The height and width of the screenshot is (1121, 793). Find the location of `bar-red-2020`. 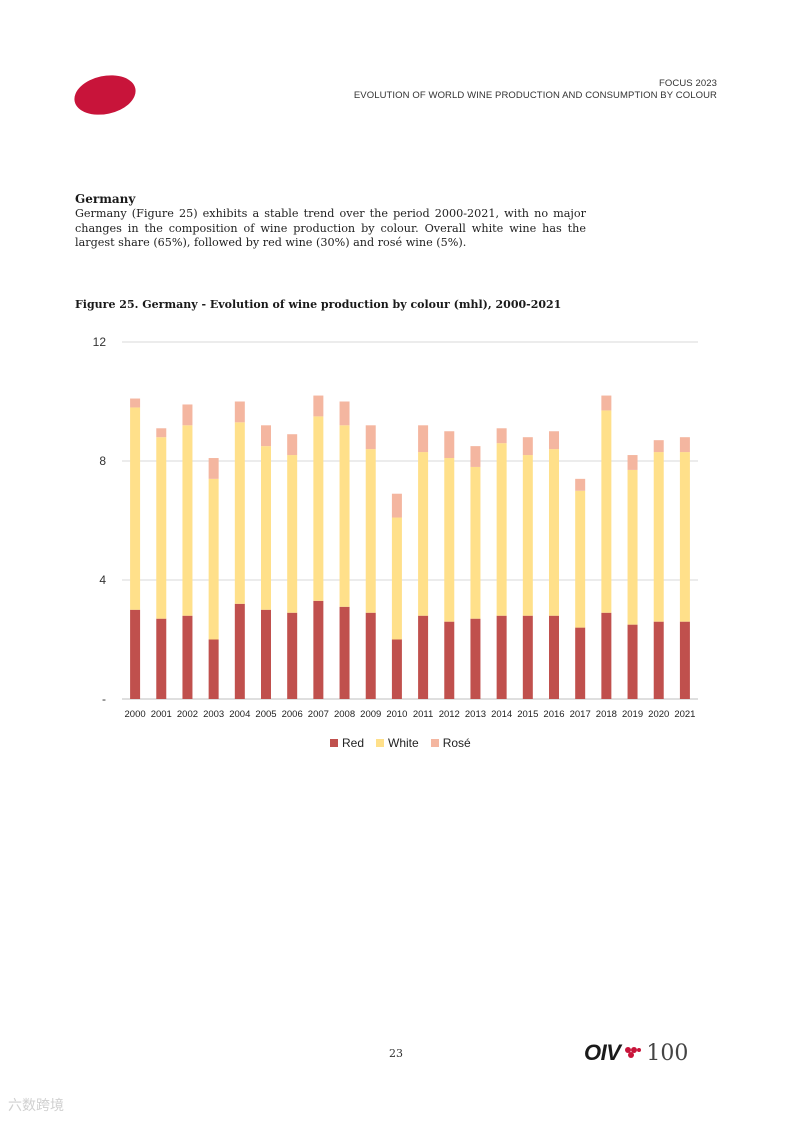

bar-red-2020 is located at coordinates (658, 660).